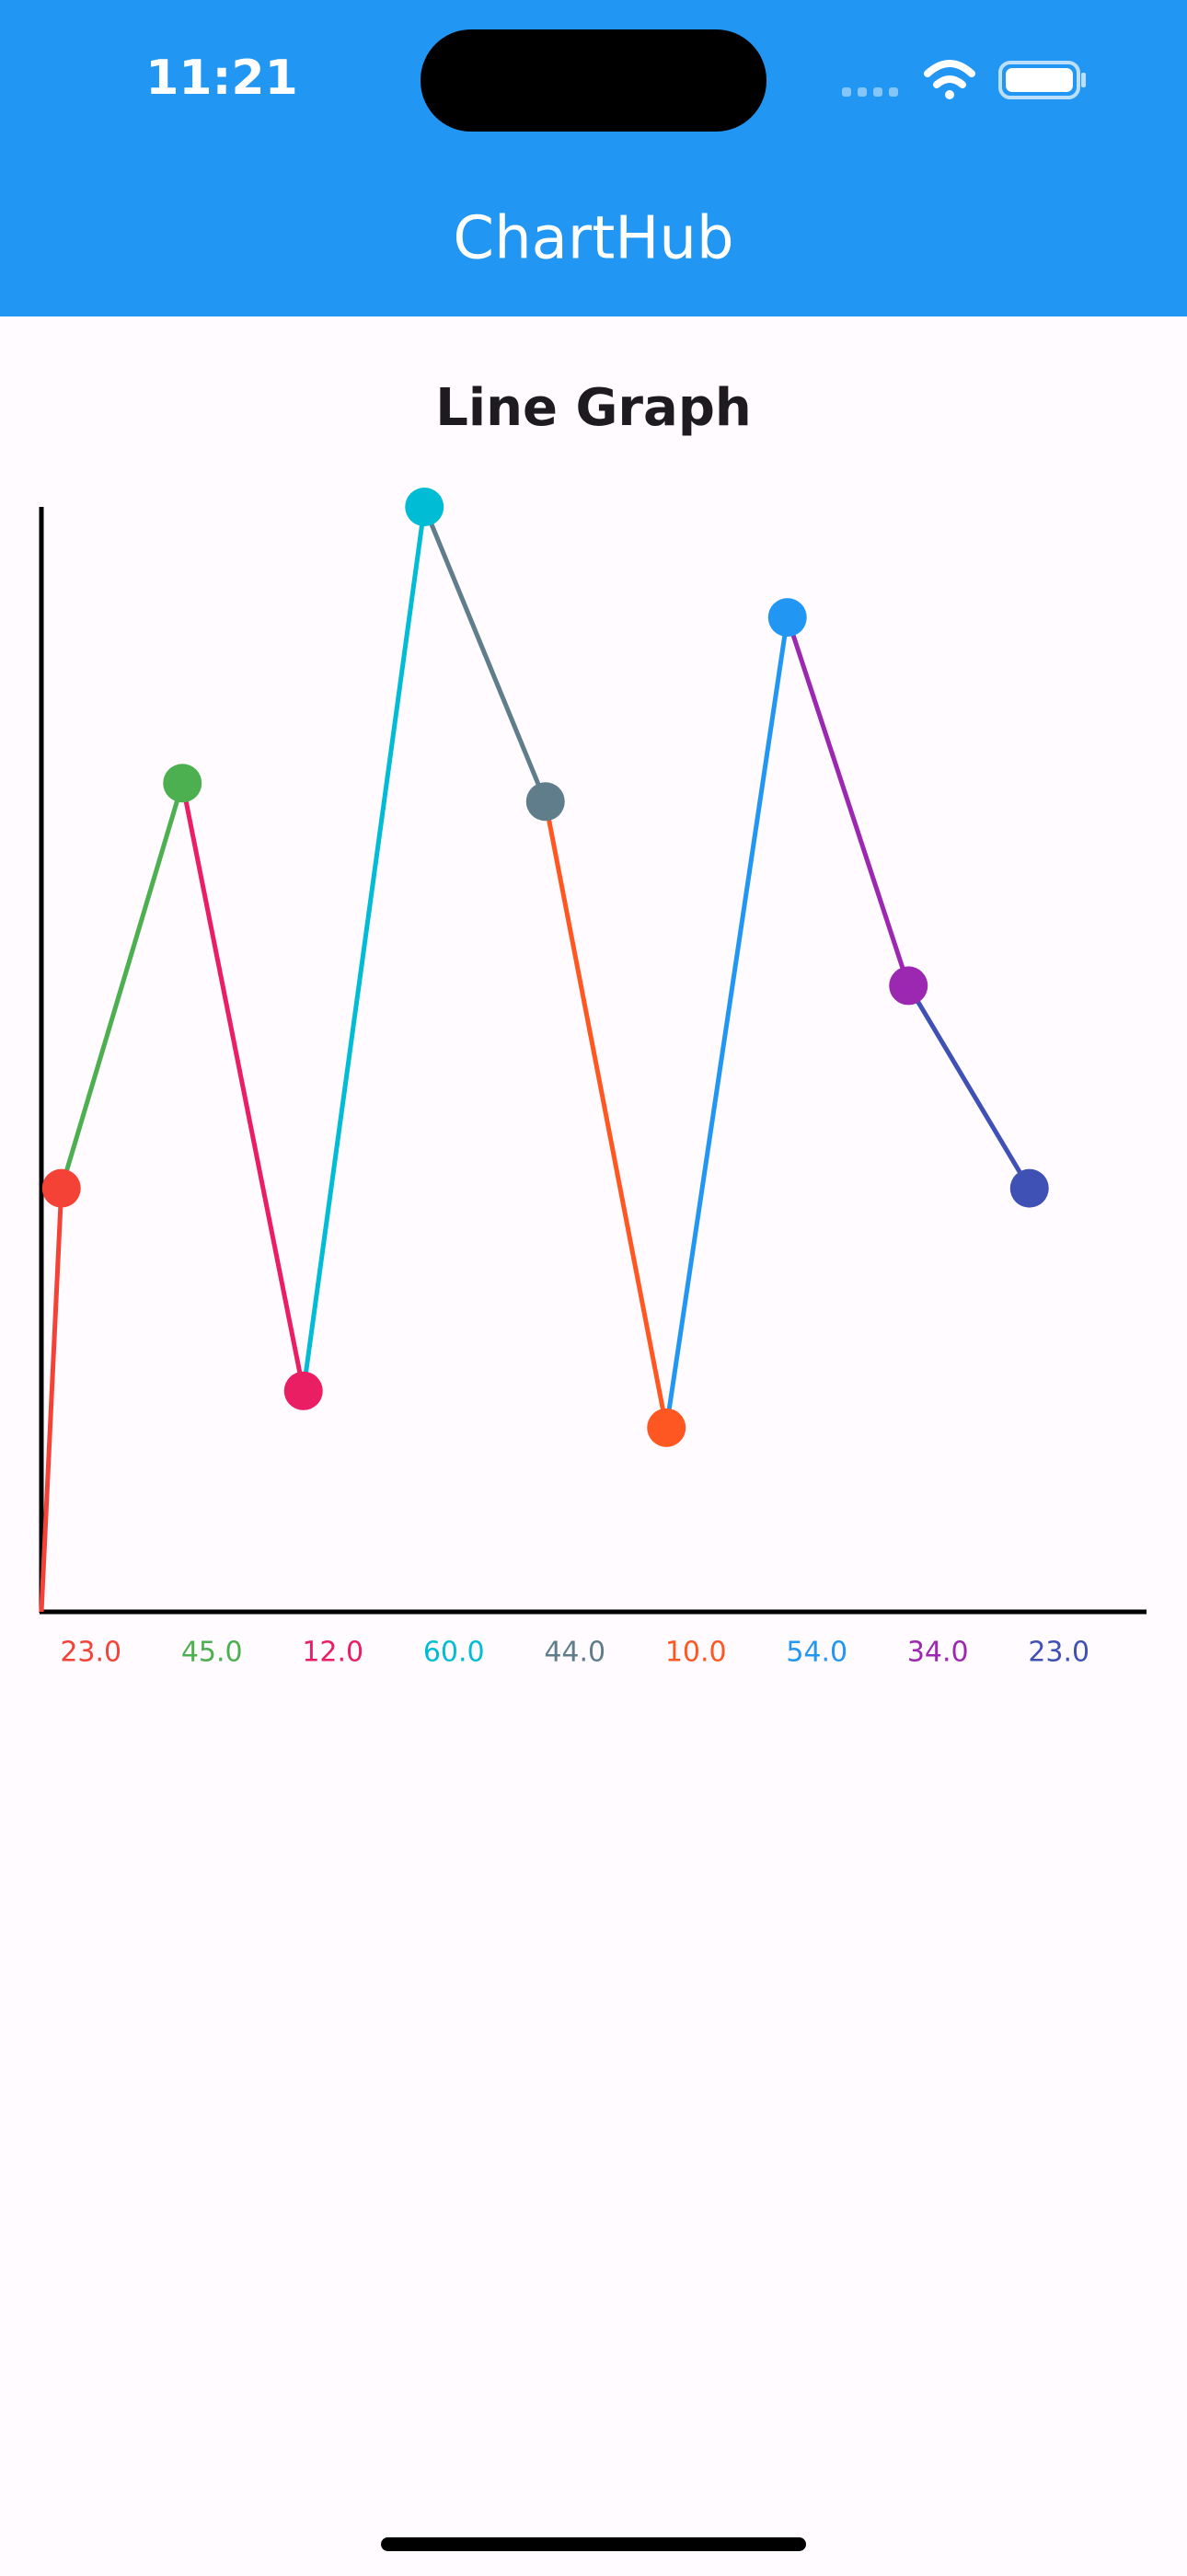 The width and height of the screenshot is (1187, 2576). I want to click on value-label: 34.0, so click(938, 1653).